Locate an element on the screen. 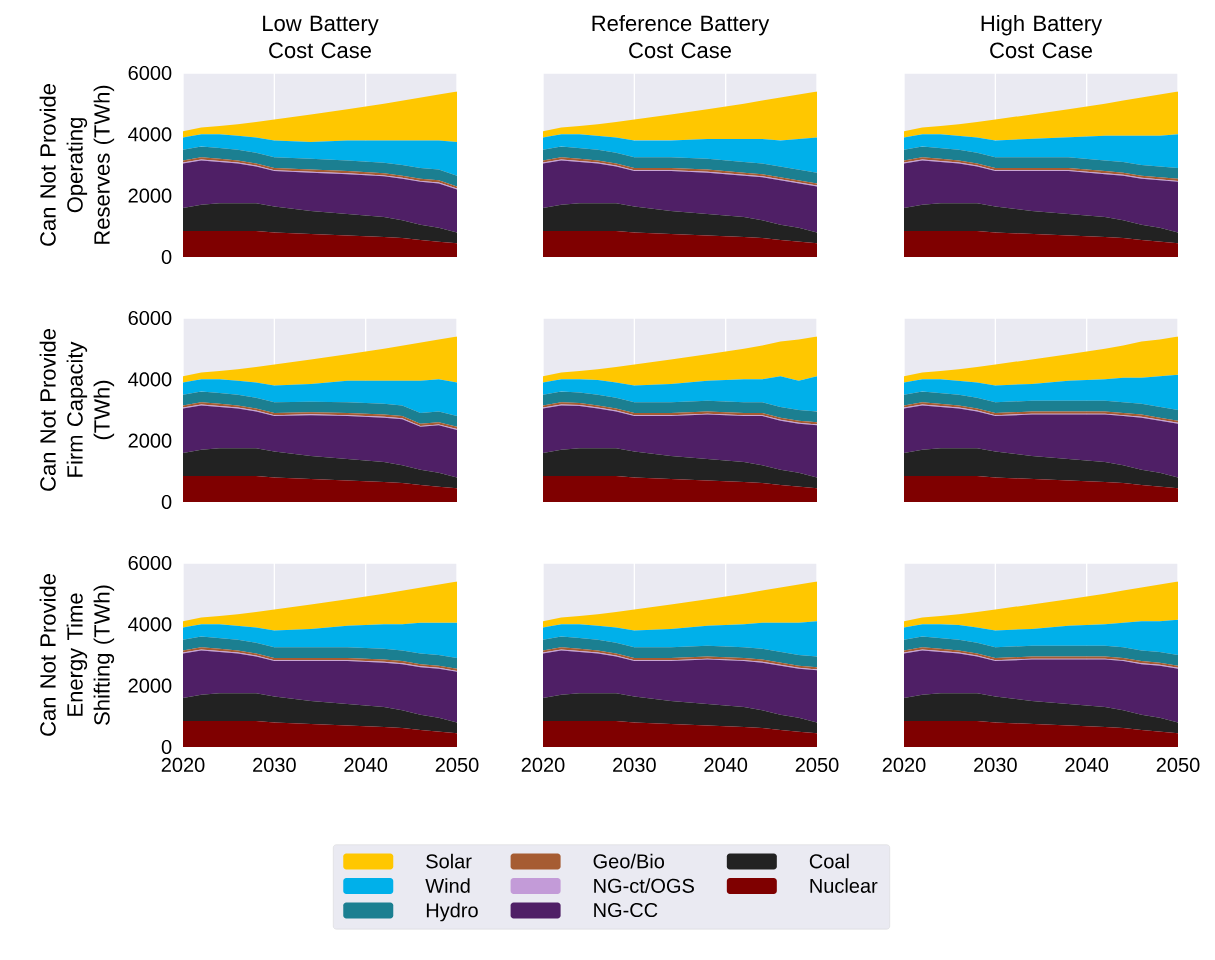  chart-title: Reference Battery Cost Case is located at coordinates (681, 36).